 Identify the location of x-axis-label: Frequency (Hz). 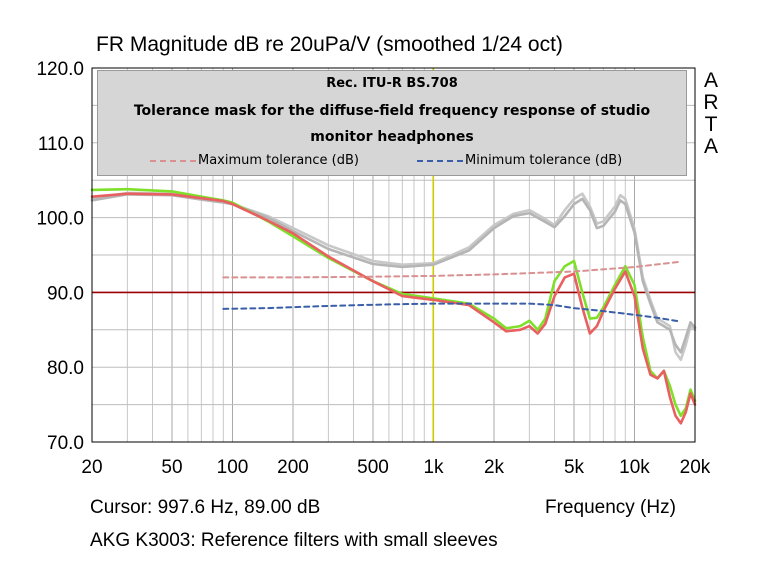
(610, 507).